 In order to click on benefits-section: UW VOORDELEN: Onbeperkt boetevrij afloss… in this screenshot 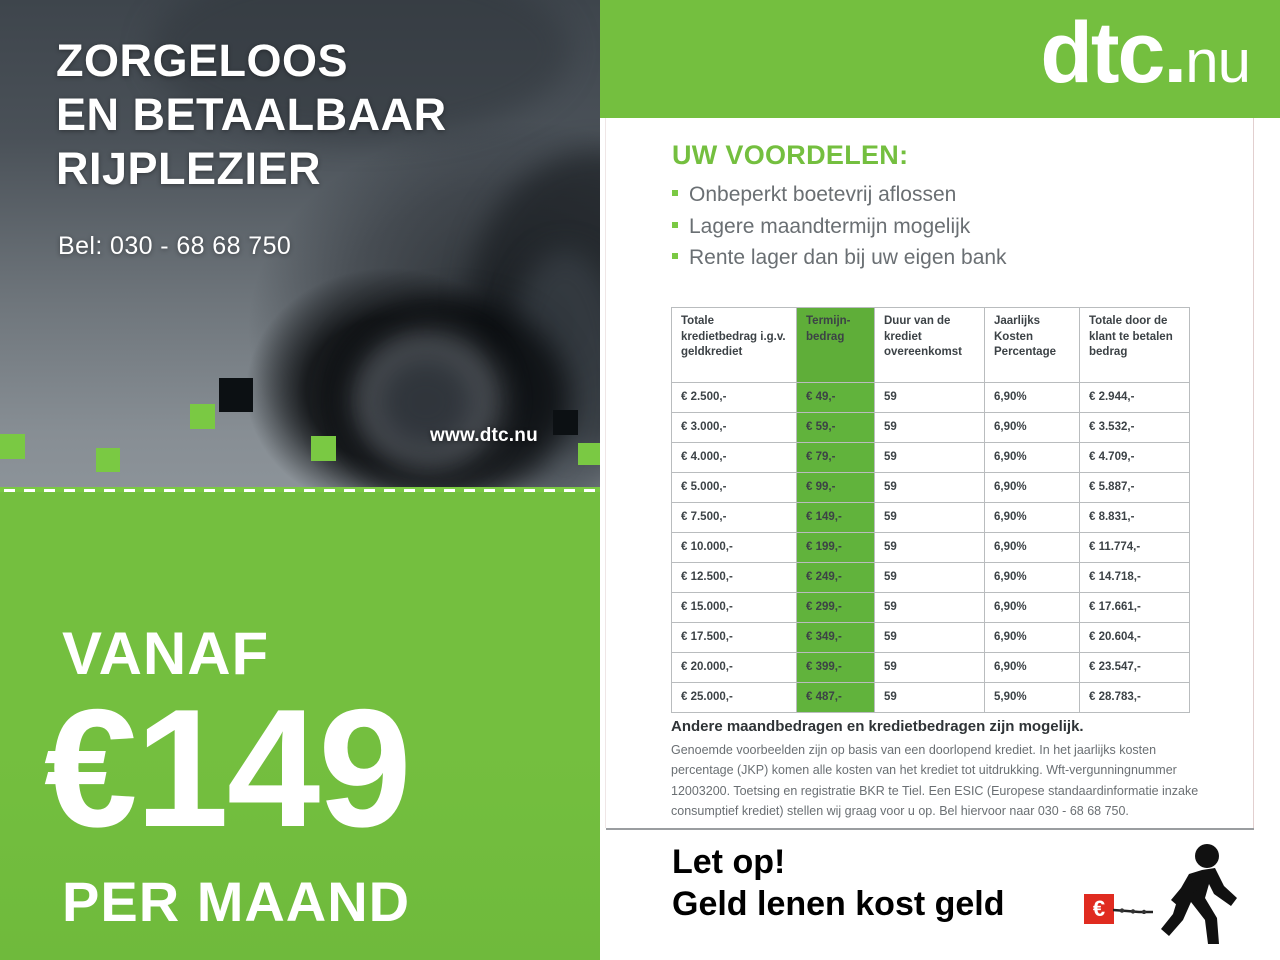, I will do `click(952, 207)`.